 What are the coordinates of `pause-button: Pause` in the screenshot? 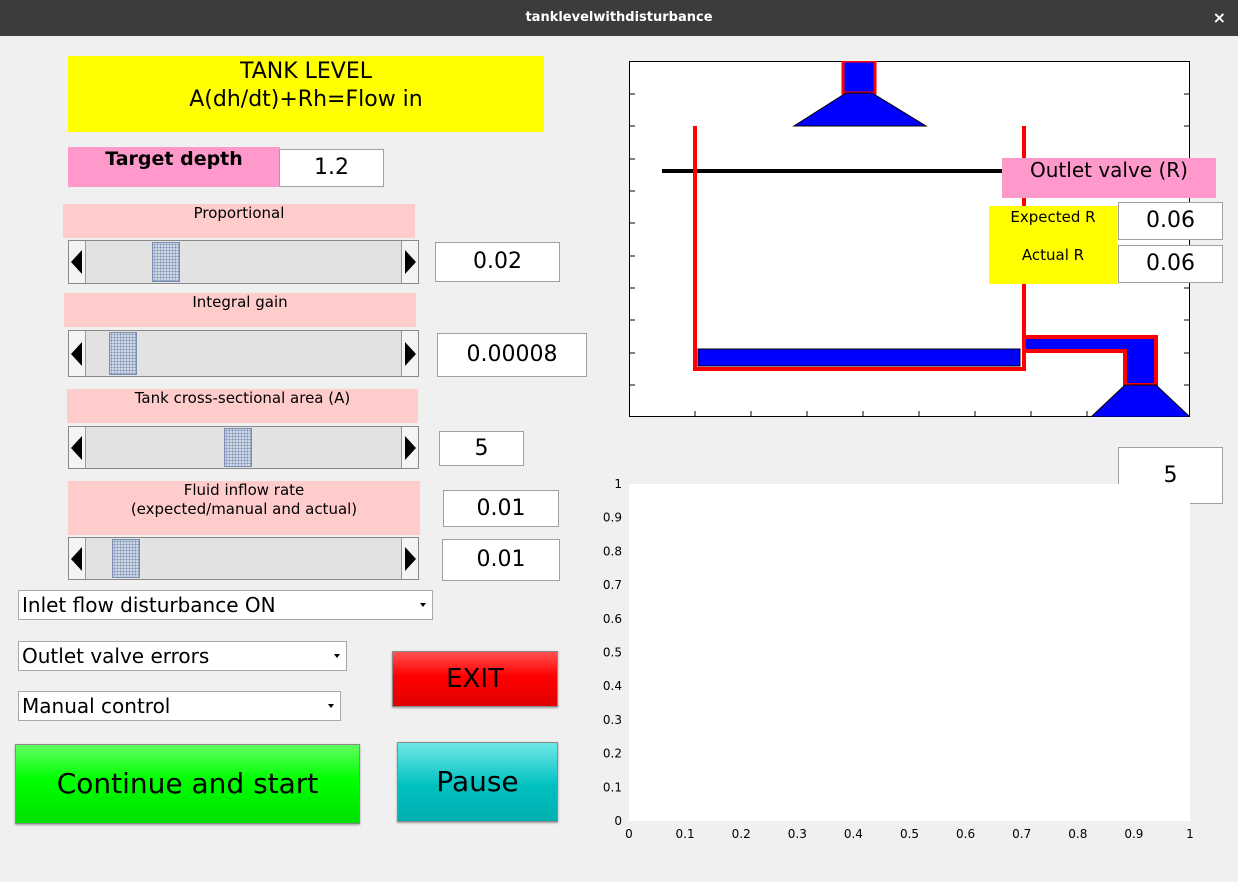 It's located at (477, 782).